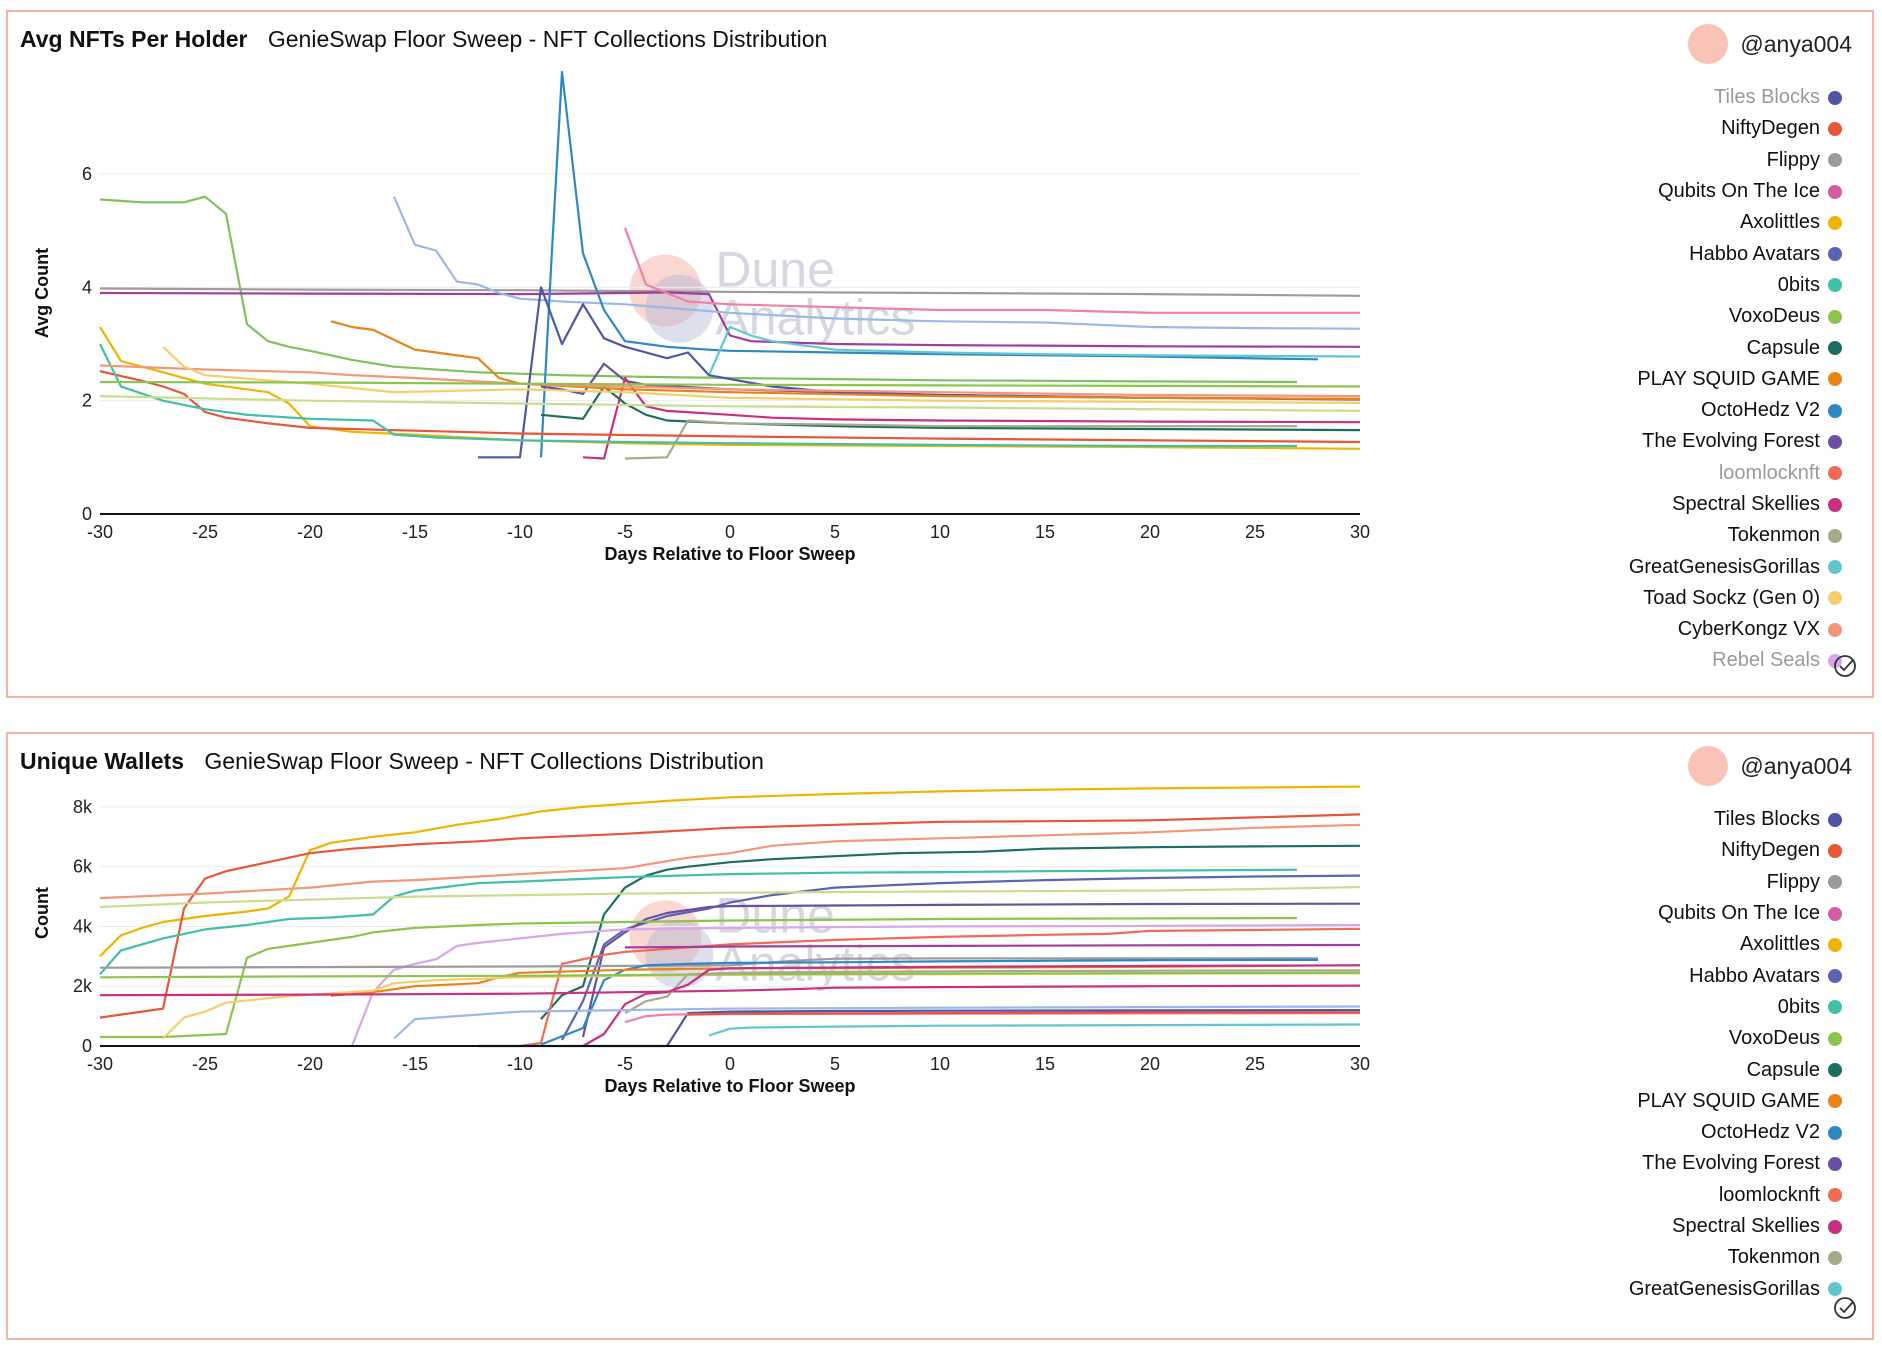 This screenshot has width=1882, height=1350. What do you see at coordinates (729, 554) in the screenshot?
I see `x-axis-label: Days Relative to Floor Sweep` at bounding box center [729, 554].